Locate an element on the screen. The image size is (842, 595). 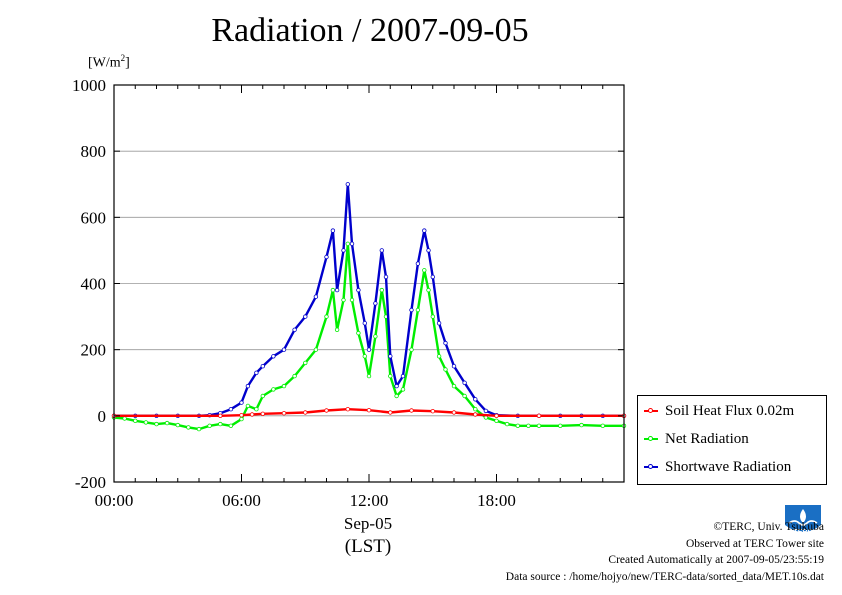
x-tick-label: 06:00 is located at coordinates (241, 500).